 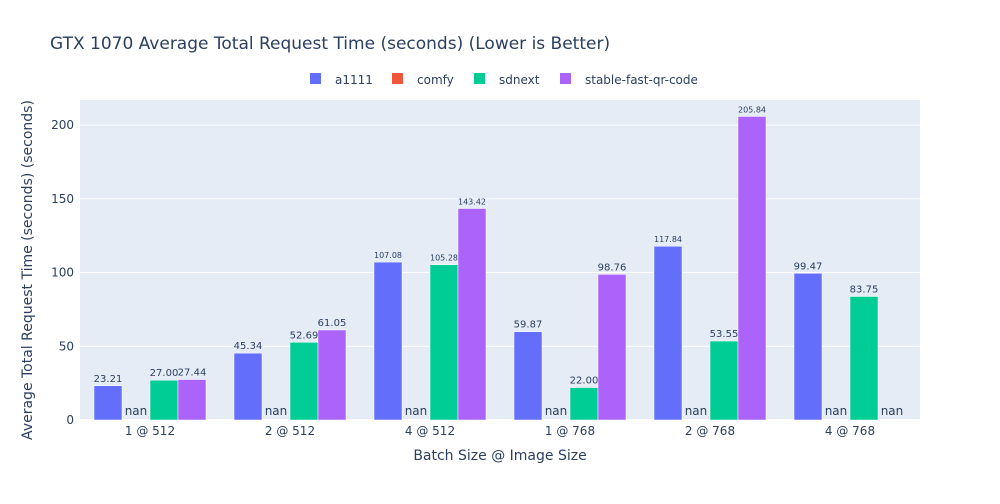 What do you see at coordinates (248, 346) in the screenshot?
I see `data-label: 45.34` at bounding box center [248, 346].